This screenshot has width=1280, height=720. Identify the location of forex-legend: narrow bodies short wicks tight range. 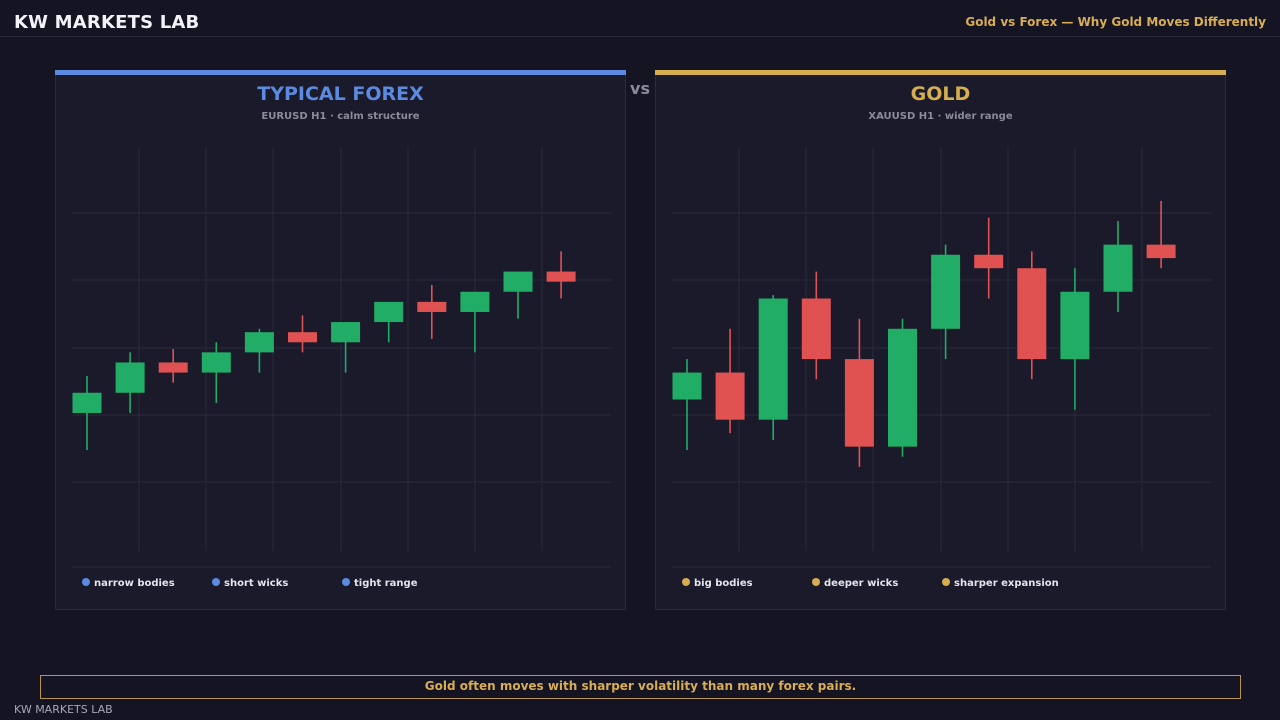
(342, 585).